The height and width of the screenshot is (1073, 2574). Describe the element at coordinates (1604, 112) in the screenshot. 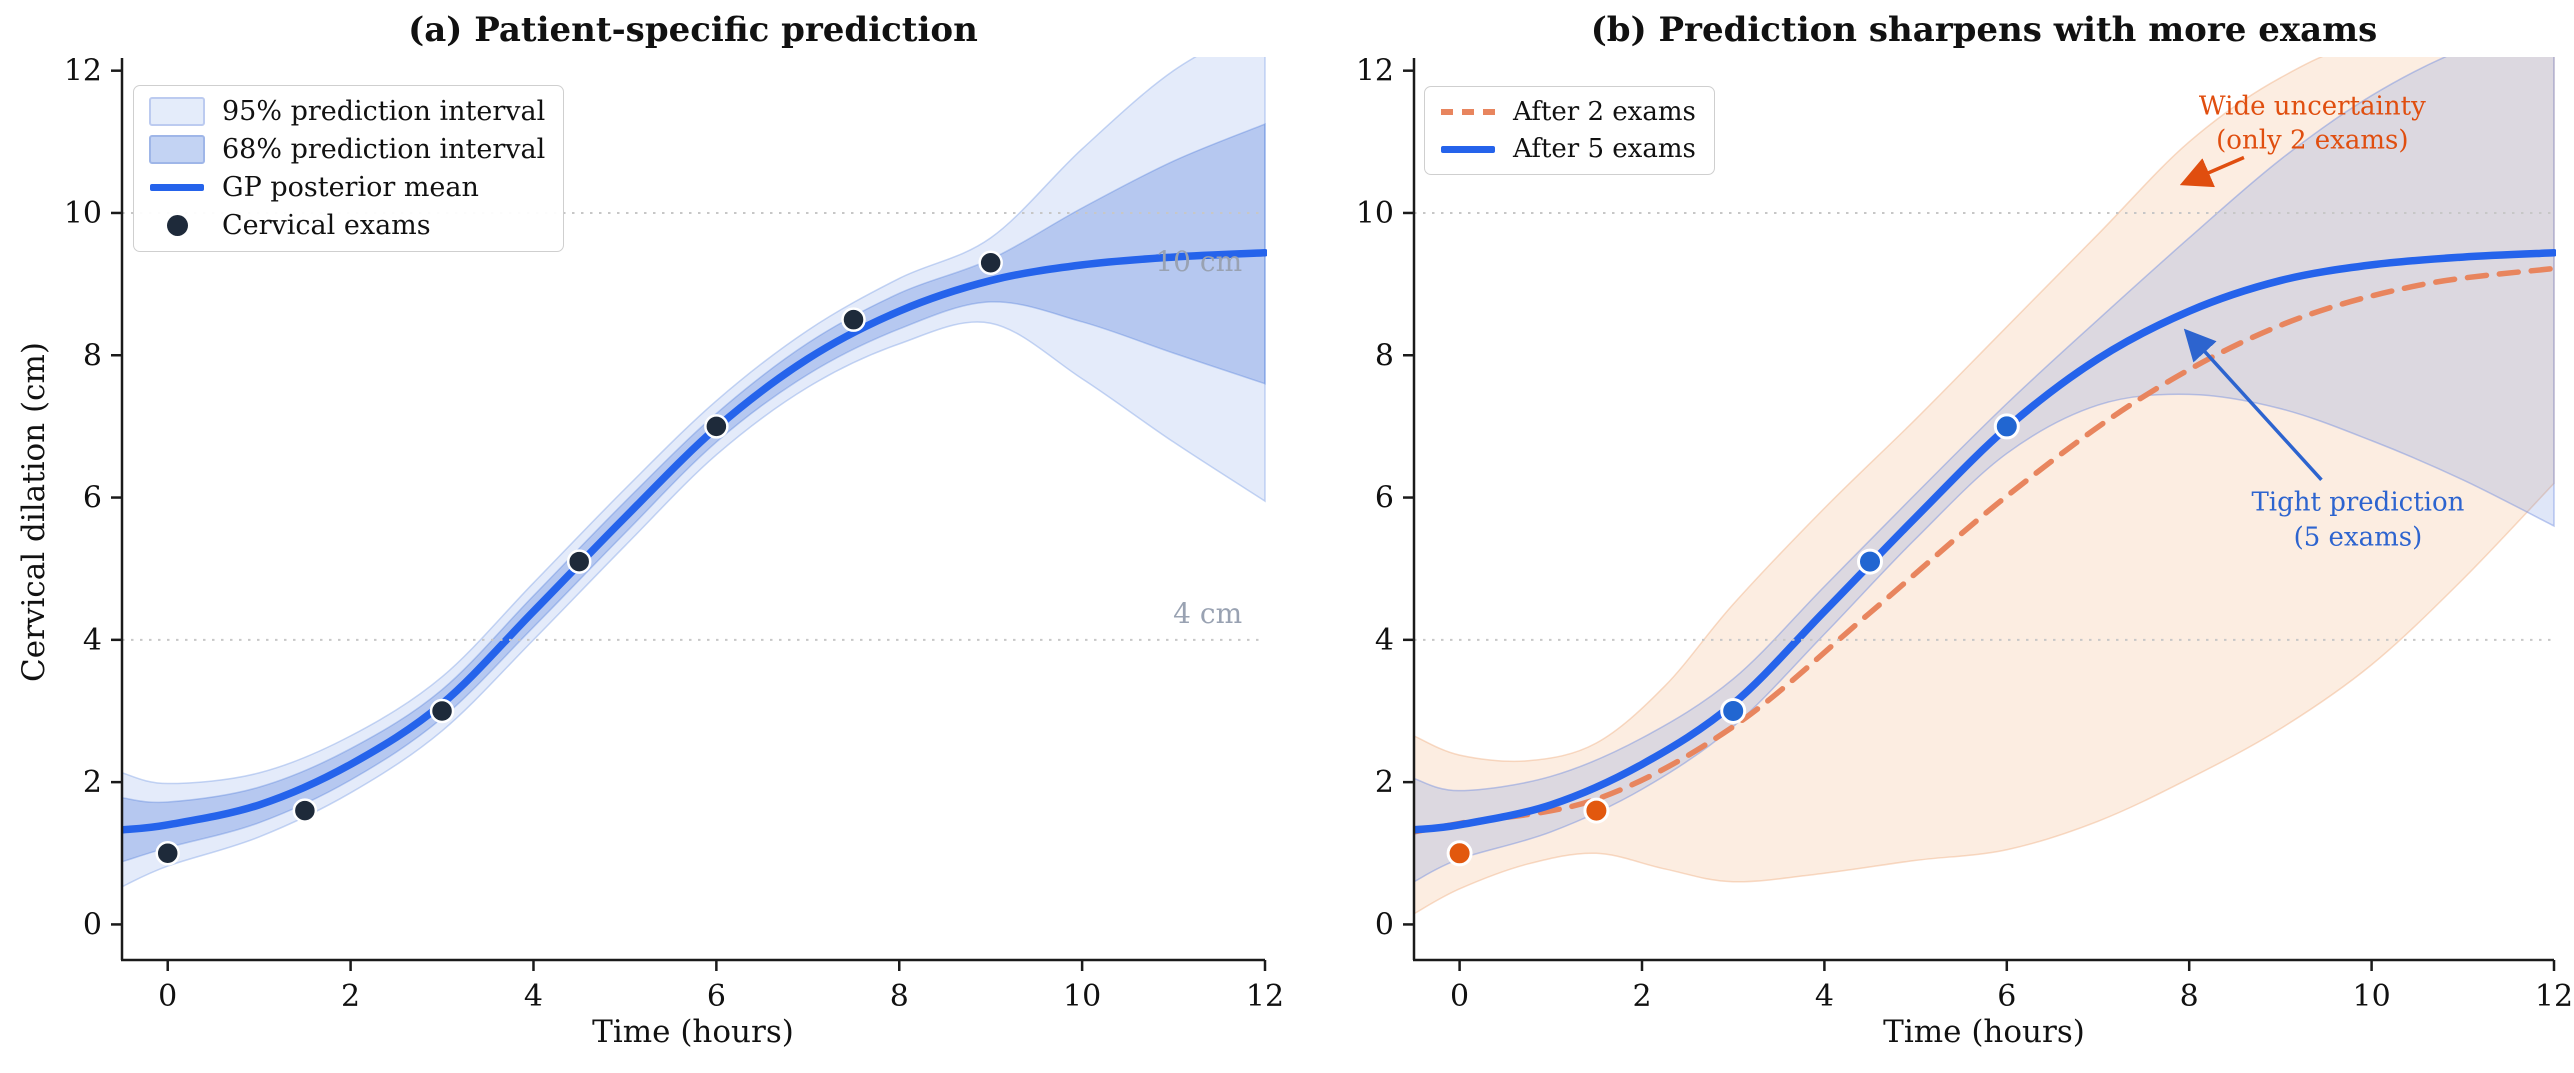

I see `legend-label: After 2 exams` at that location.